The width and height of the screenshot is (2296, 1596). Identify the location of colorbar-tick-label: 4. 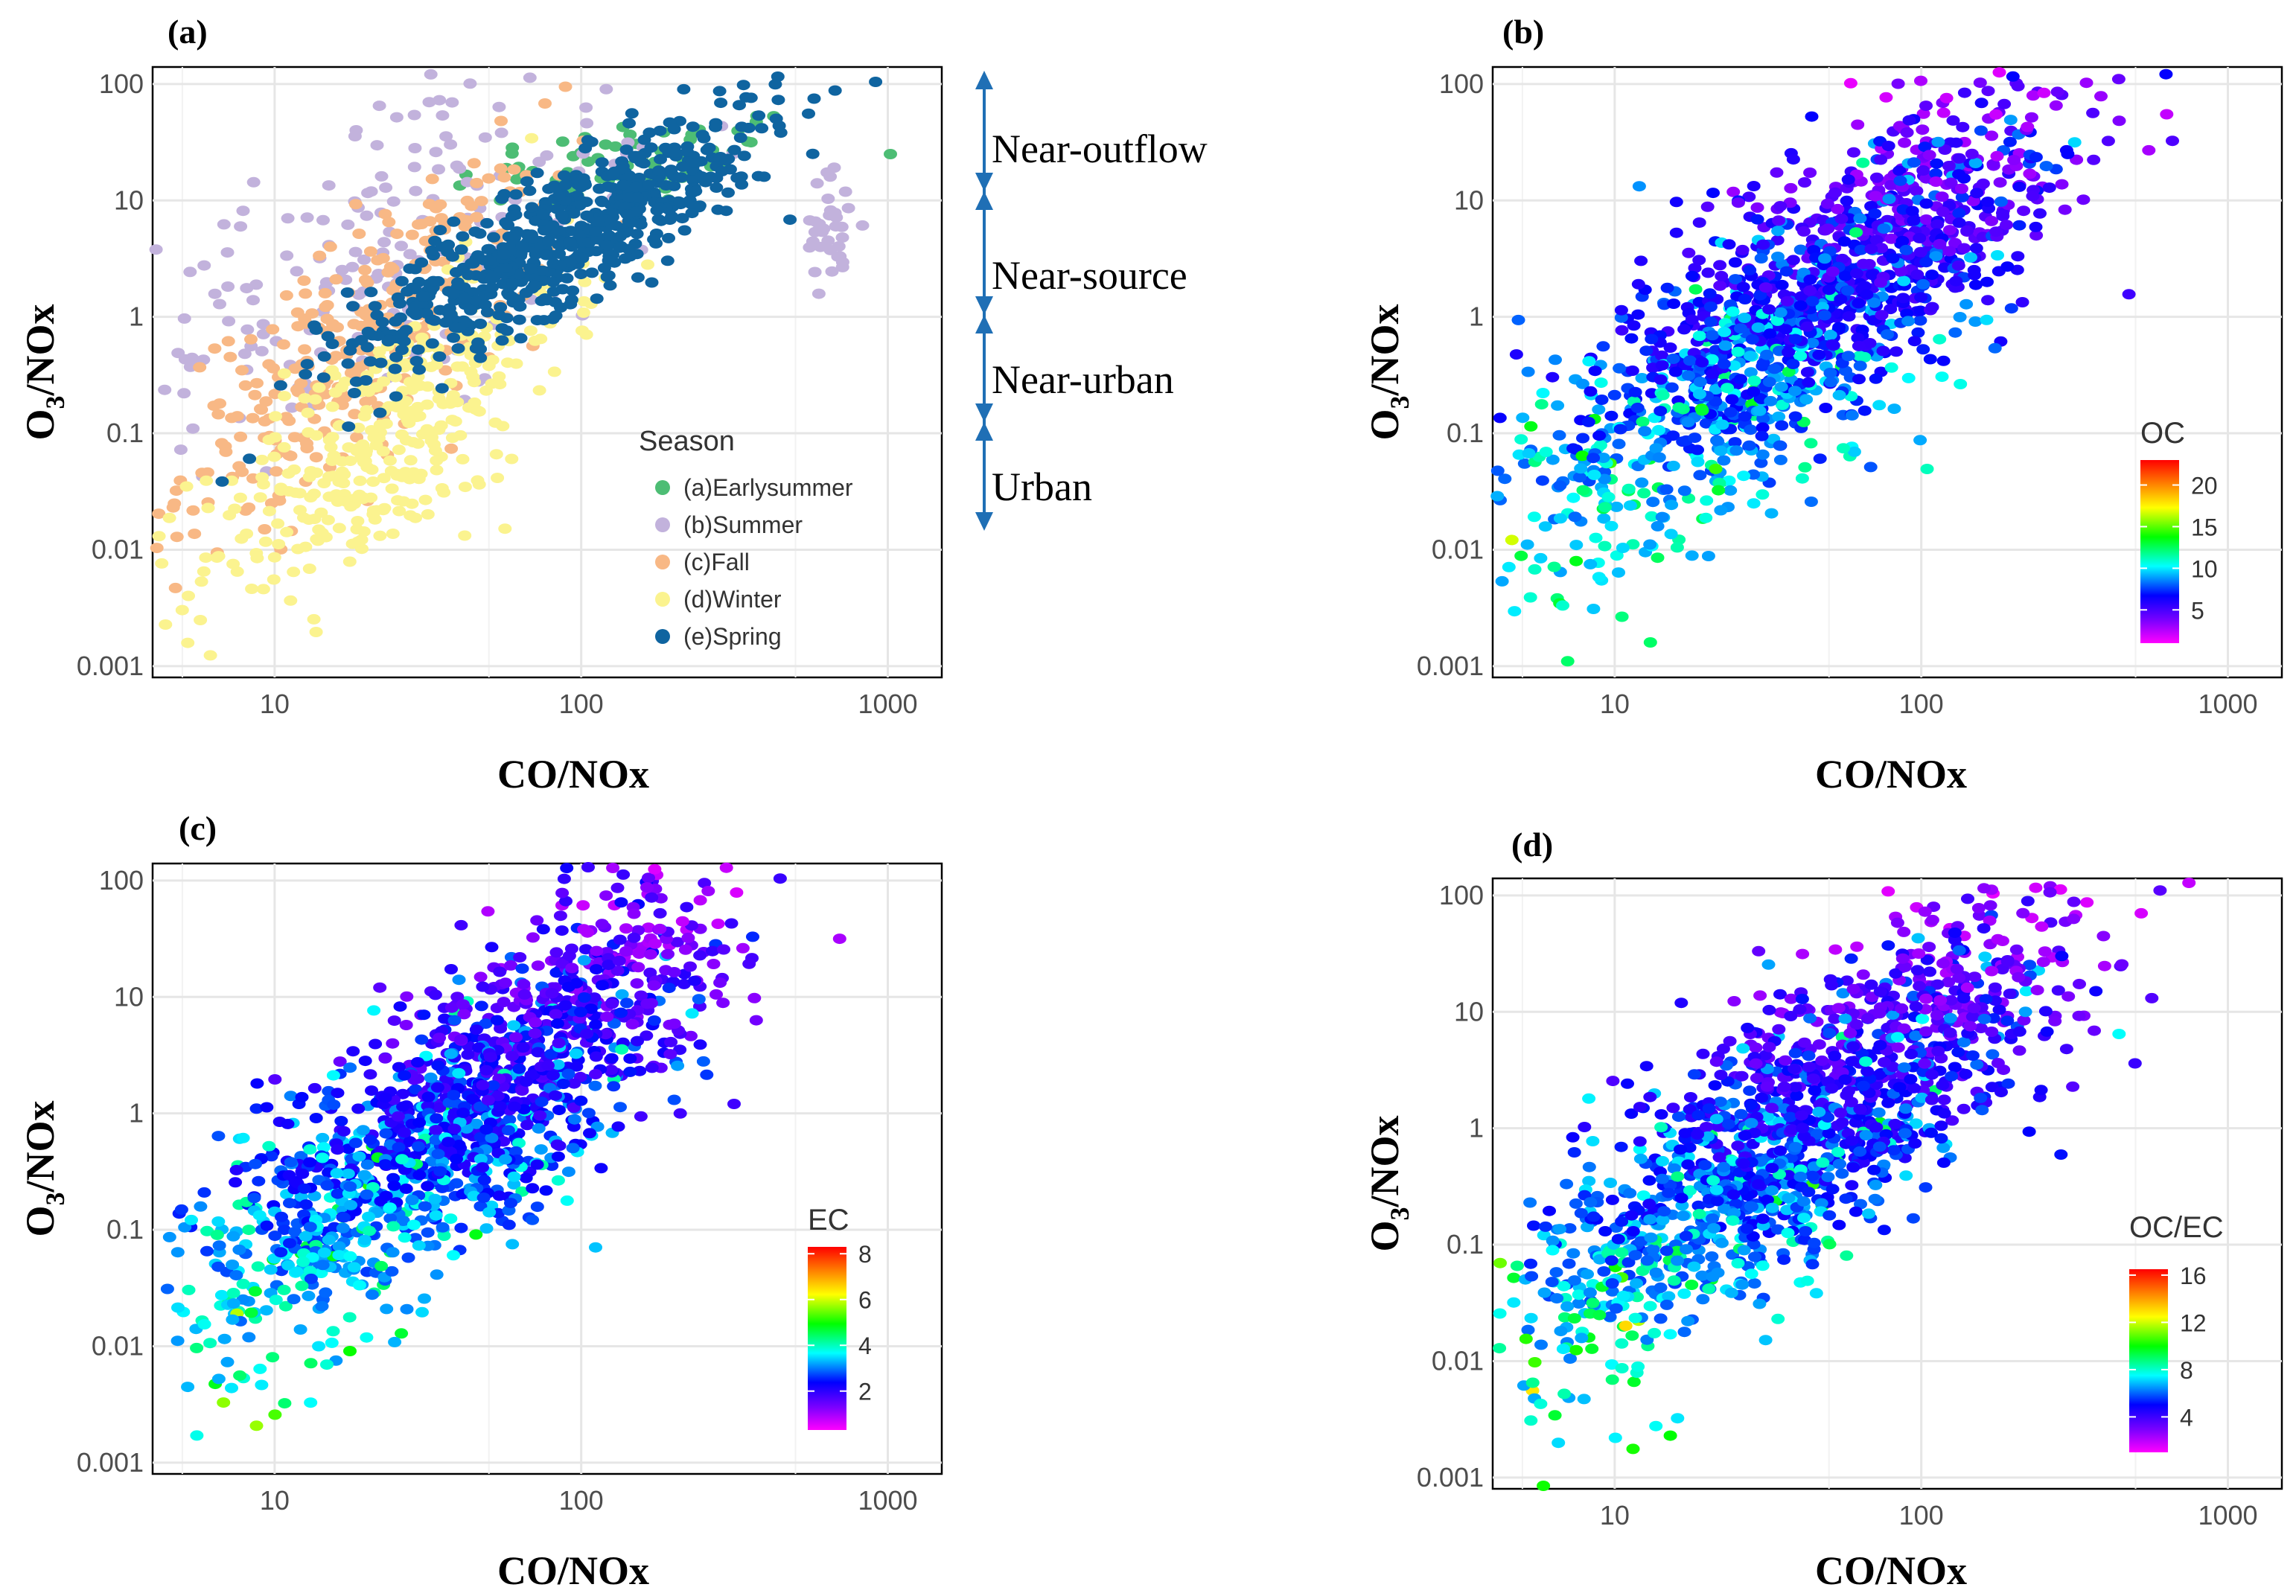
(865, 1345).